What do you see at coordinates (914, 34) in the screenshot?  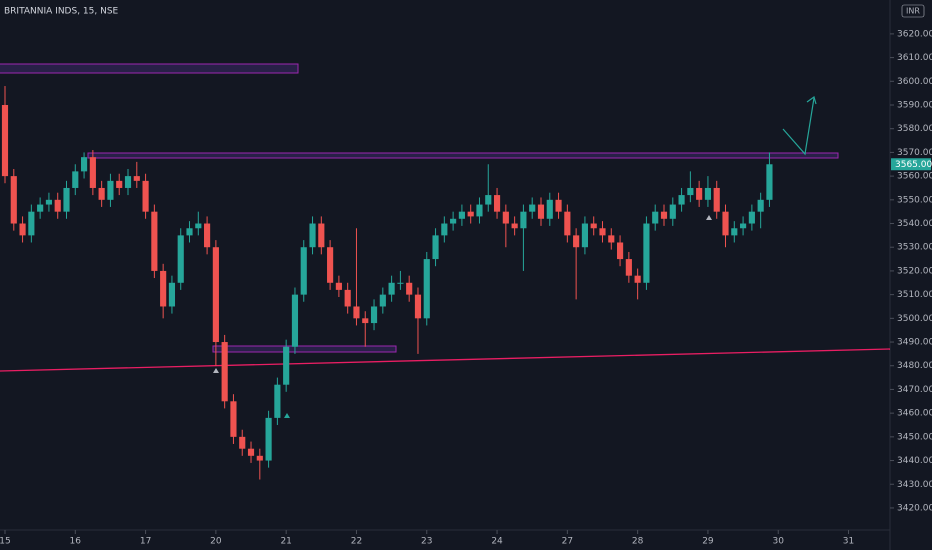 I see `y-tick-label: 3620.00` at bounding box center [914, 34].